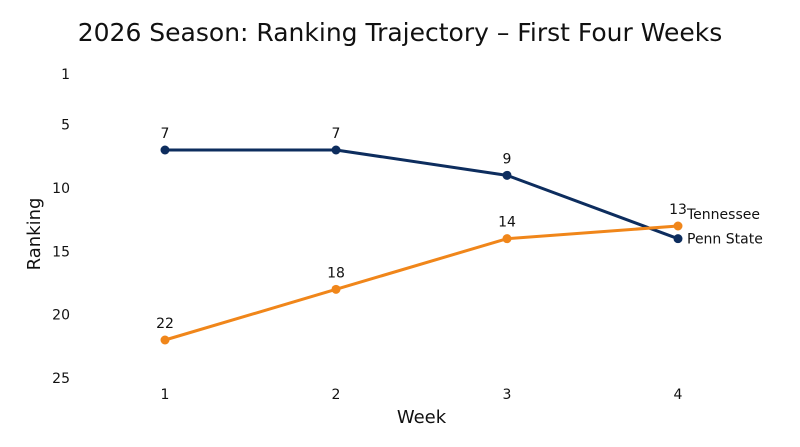 Image resolution: width=800 pixels, height=447 pixels. I want to click on y-tick-label: 20, so click(61, 316).